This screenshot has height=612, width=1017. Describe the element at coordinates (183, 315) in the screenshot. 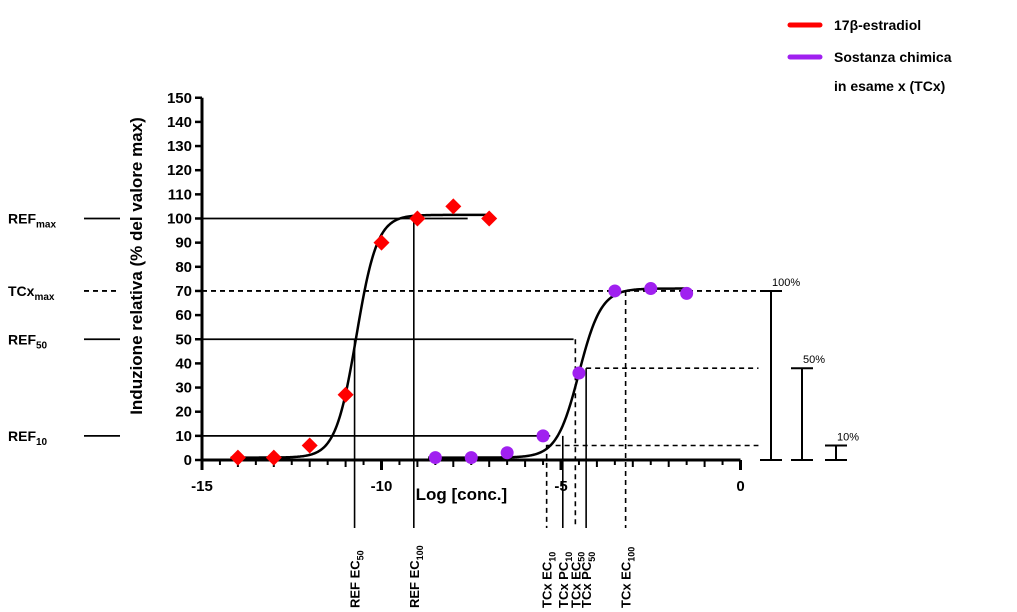

I see `y-tick-label: 60` at that location.